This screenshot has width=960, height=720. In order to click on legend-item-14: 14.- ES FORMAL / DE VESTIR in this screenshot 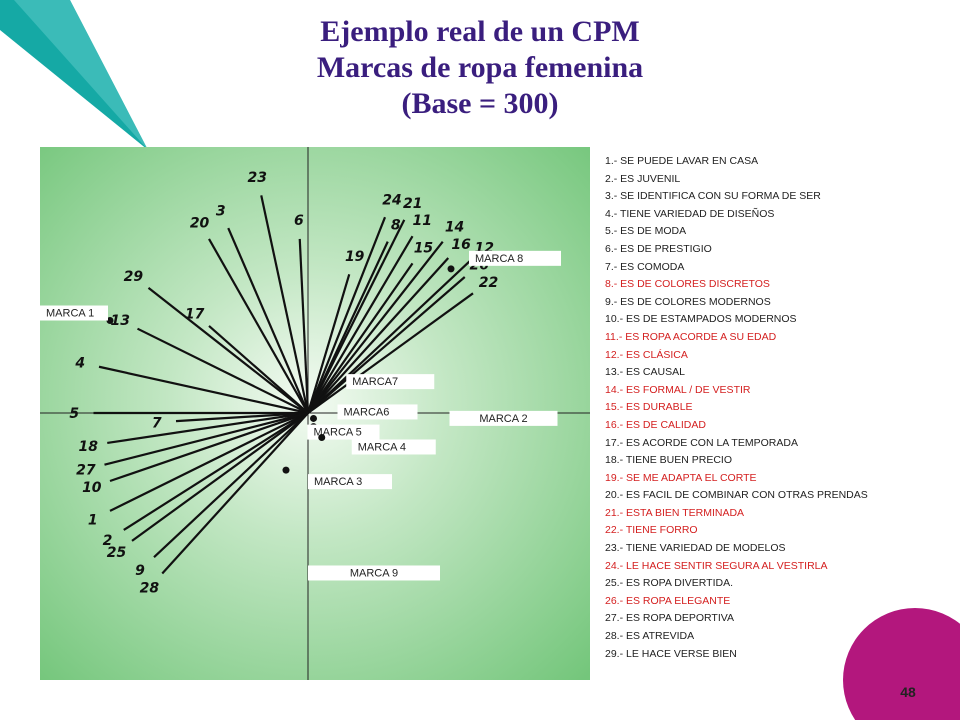, I will do `click(678, 389)`.